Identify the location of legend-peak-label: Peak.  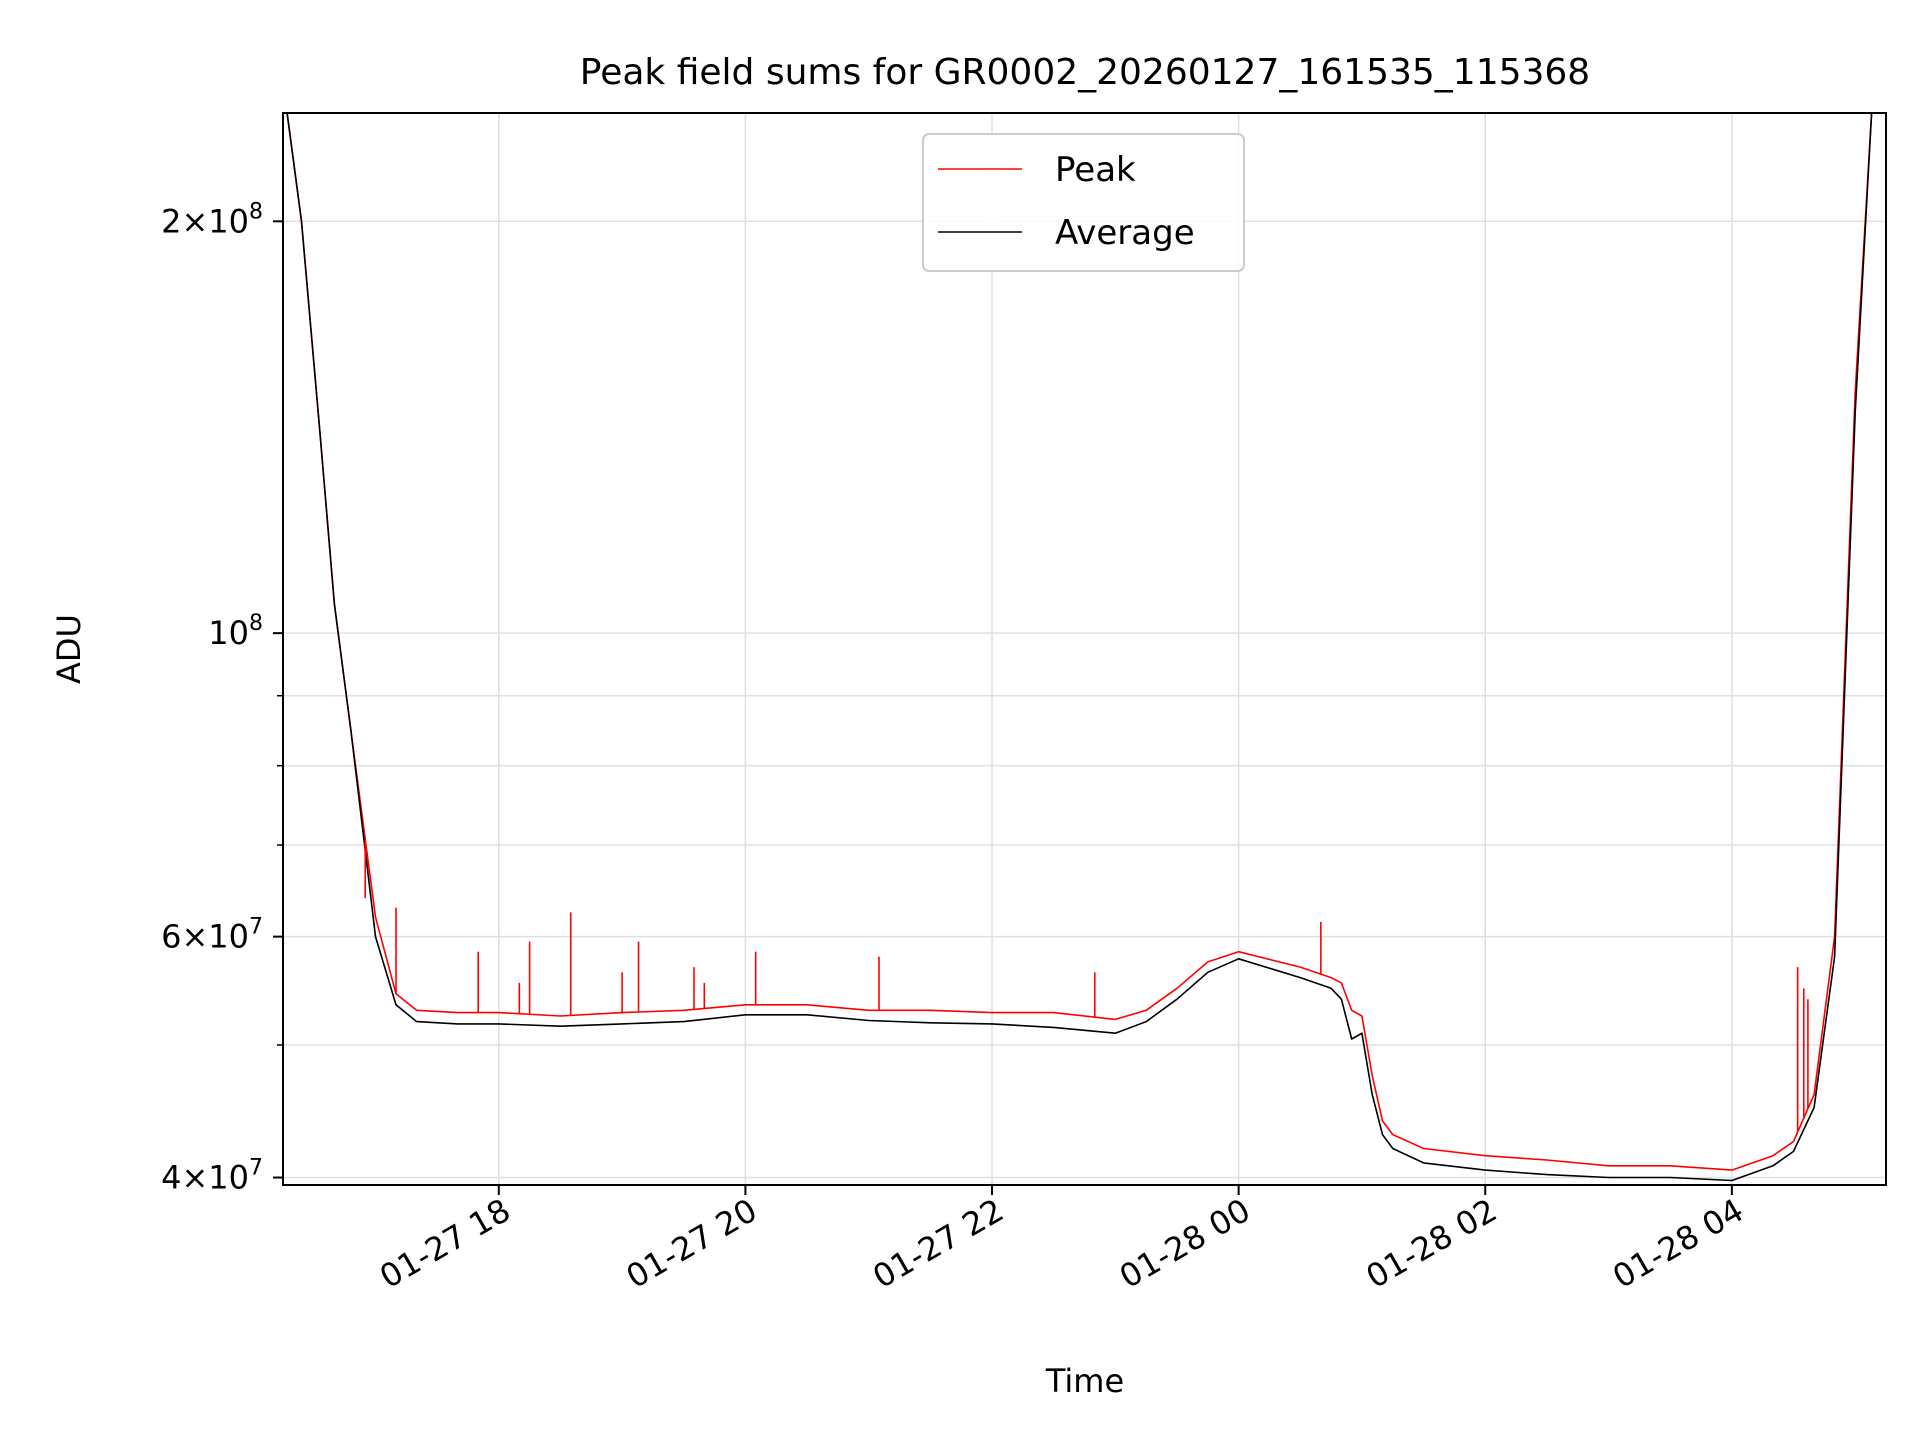
(1095, 170).